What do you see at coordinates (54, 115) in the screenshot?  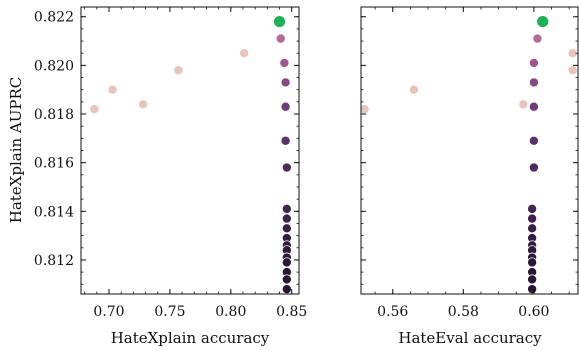 I see `y-tick-label: 0.818` at bounding box center [54, 115].